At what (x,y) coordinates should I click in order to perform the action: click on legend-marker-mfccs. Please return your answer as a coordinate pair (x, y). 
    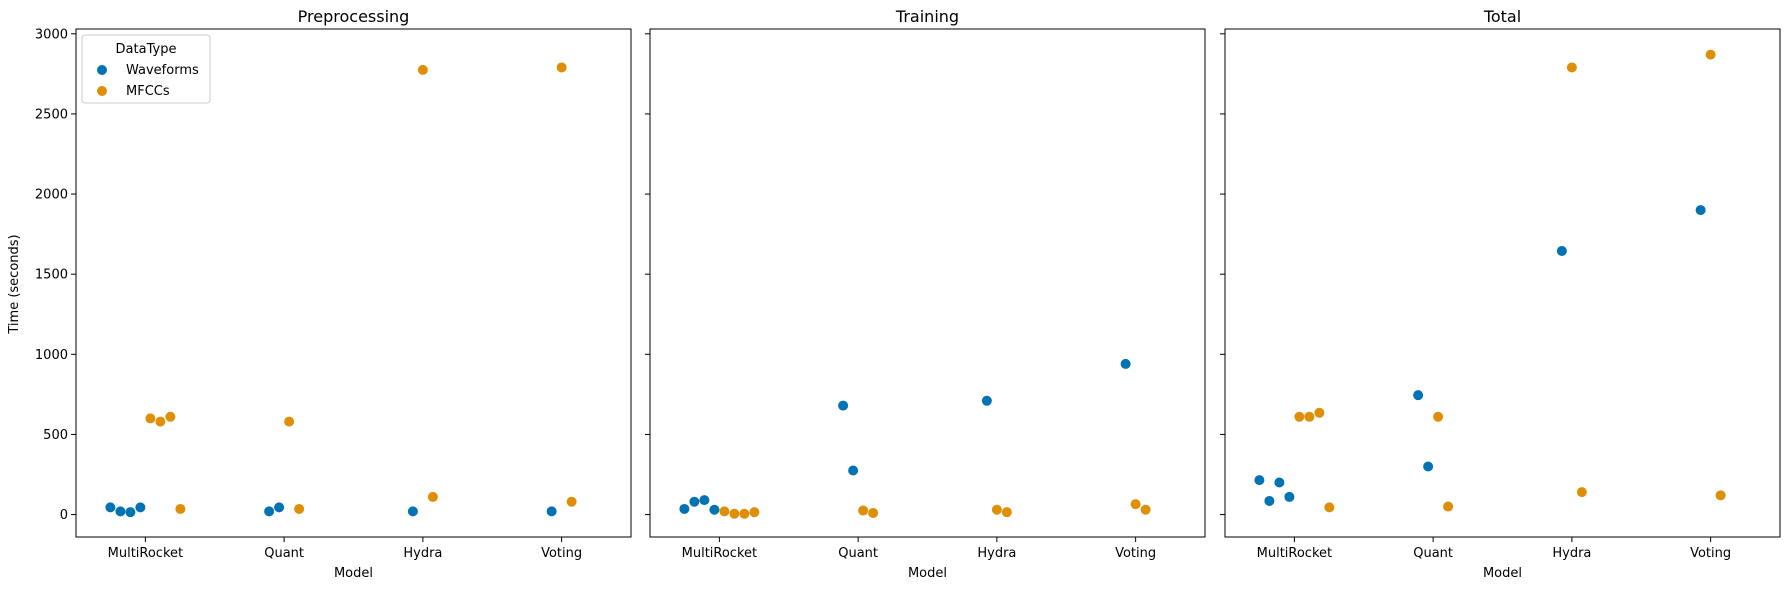
    Looking at the image, I should click on (102, 91).